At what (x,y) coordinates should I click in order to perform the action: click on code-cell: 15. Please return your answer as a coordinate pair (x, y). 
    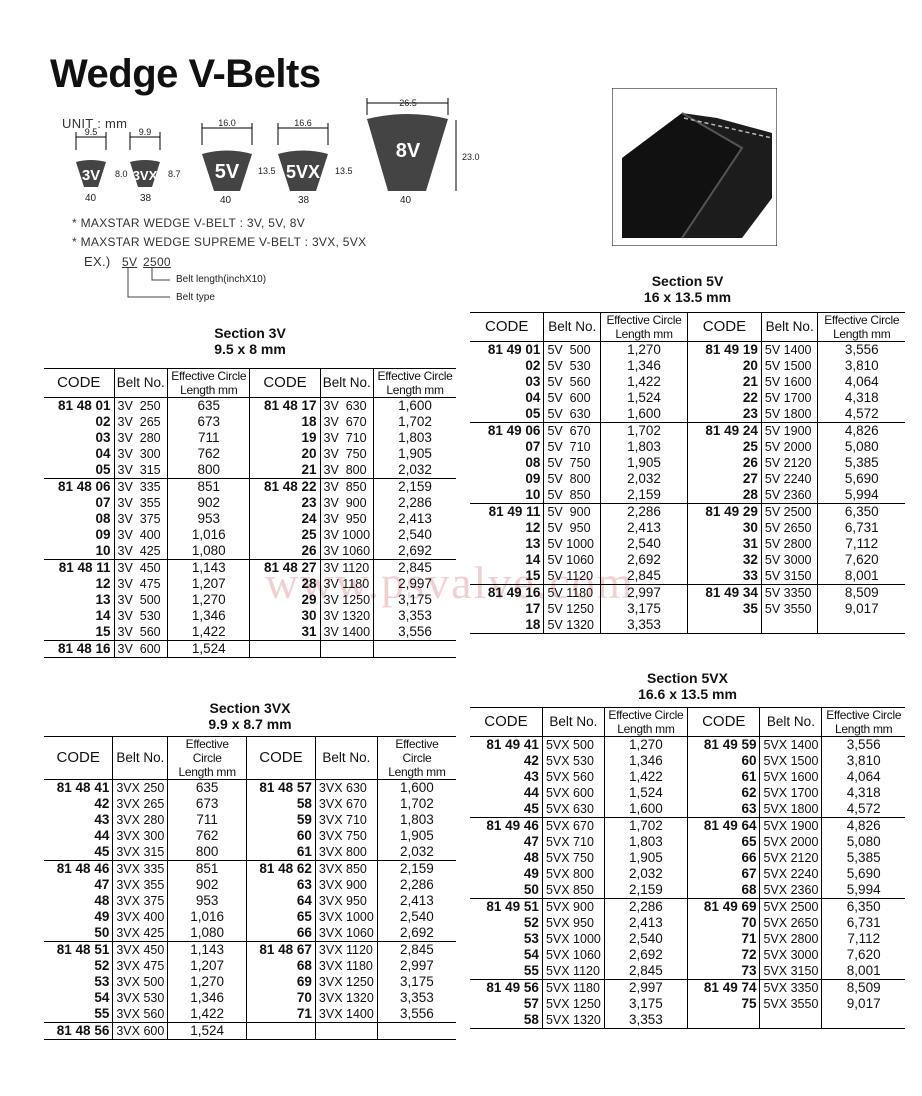
    Looking at the image, I should click on (533, 575).